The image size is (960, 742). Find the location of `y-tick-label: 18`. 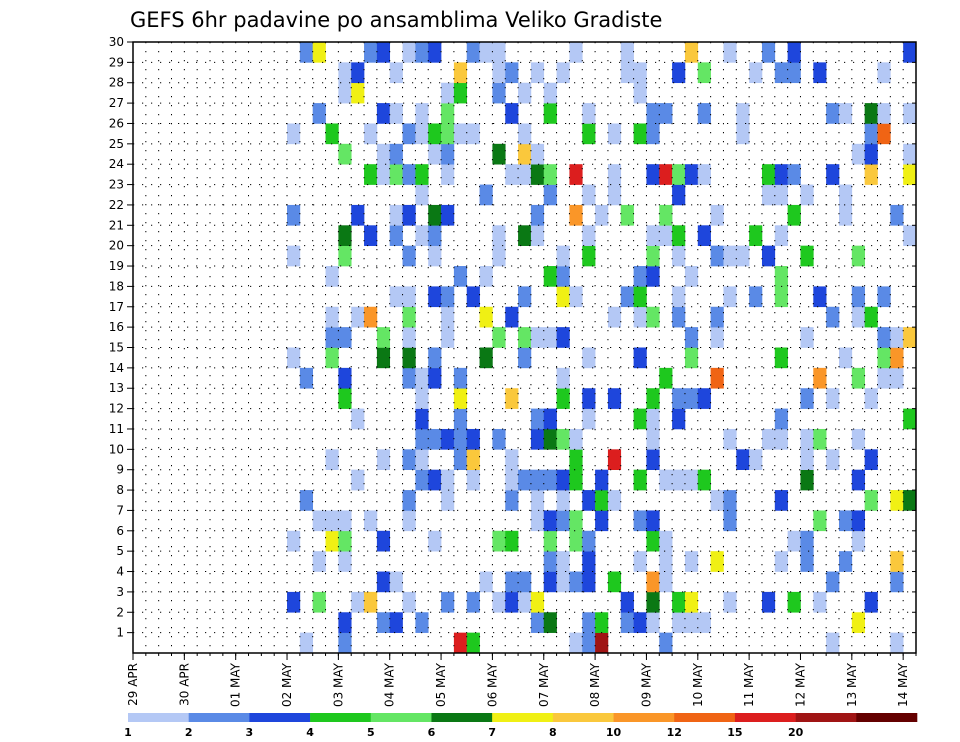

y-tick-label: 18 is located at coordinates (116, 286).